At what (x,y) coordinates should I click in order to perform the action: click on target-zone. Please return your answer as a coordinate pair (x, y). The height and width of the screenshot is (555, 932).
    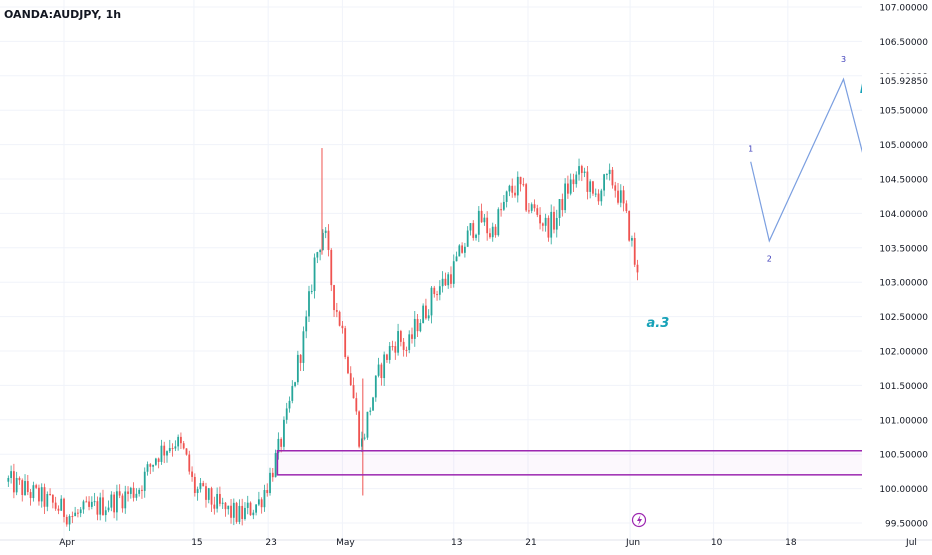
    Looking at the image, I should click on (604, 463).